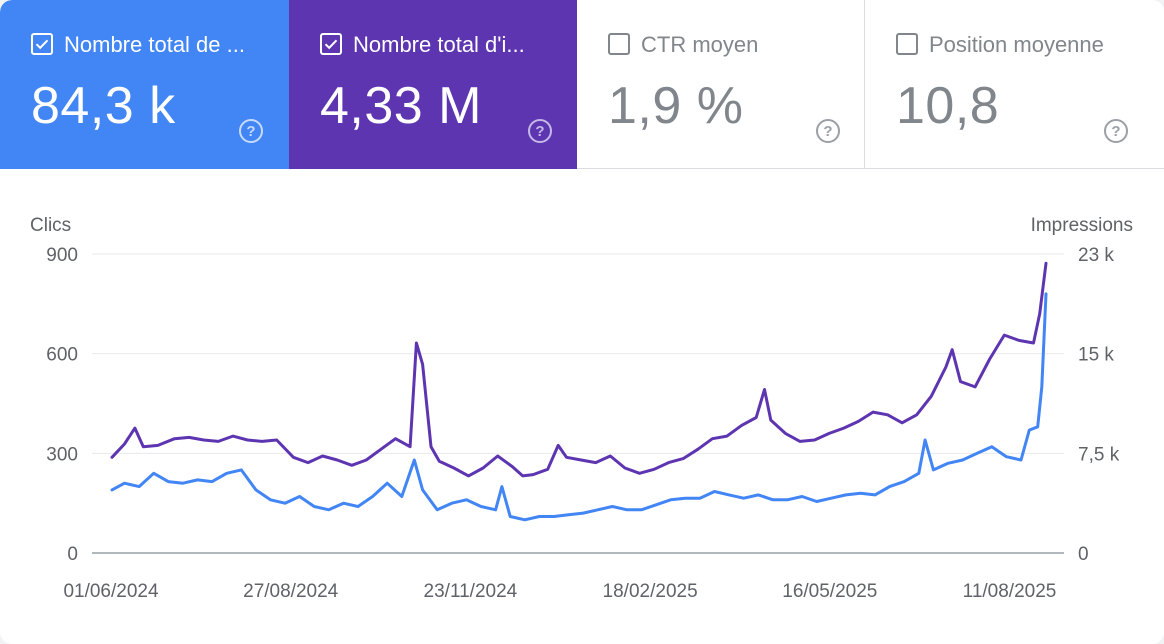 The height and width of the screenshot is (644, 1164). I want to click on y-axis-left-title: Clics, so click(50, 225).